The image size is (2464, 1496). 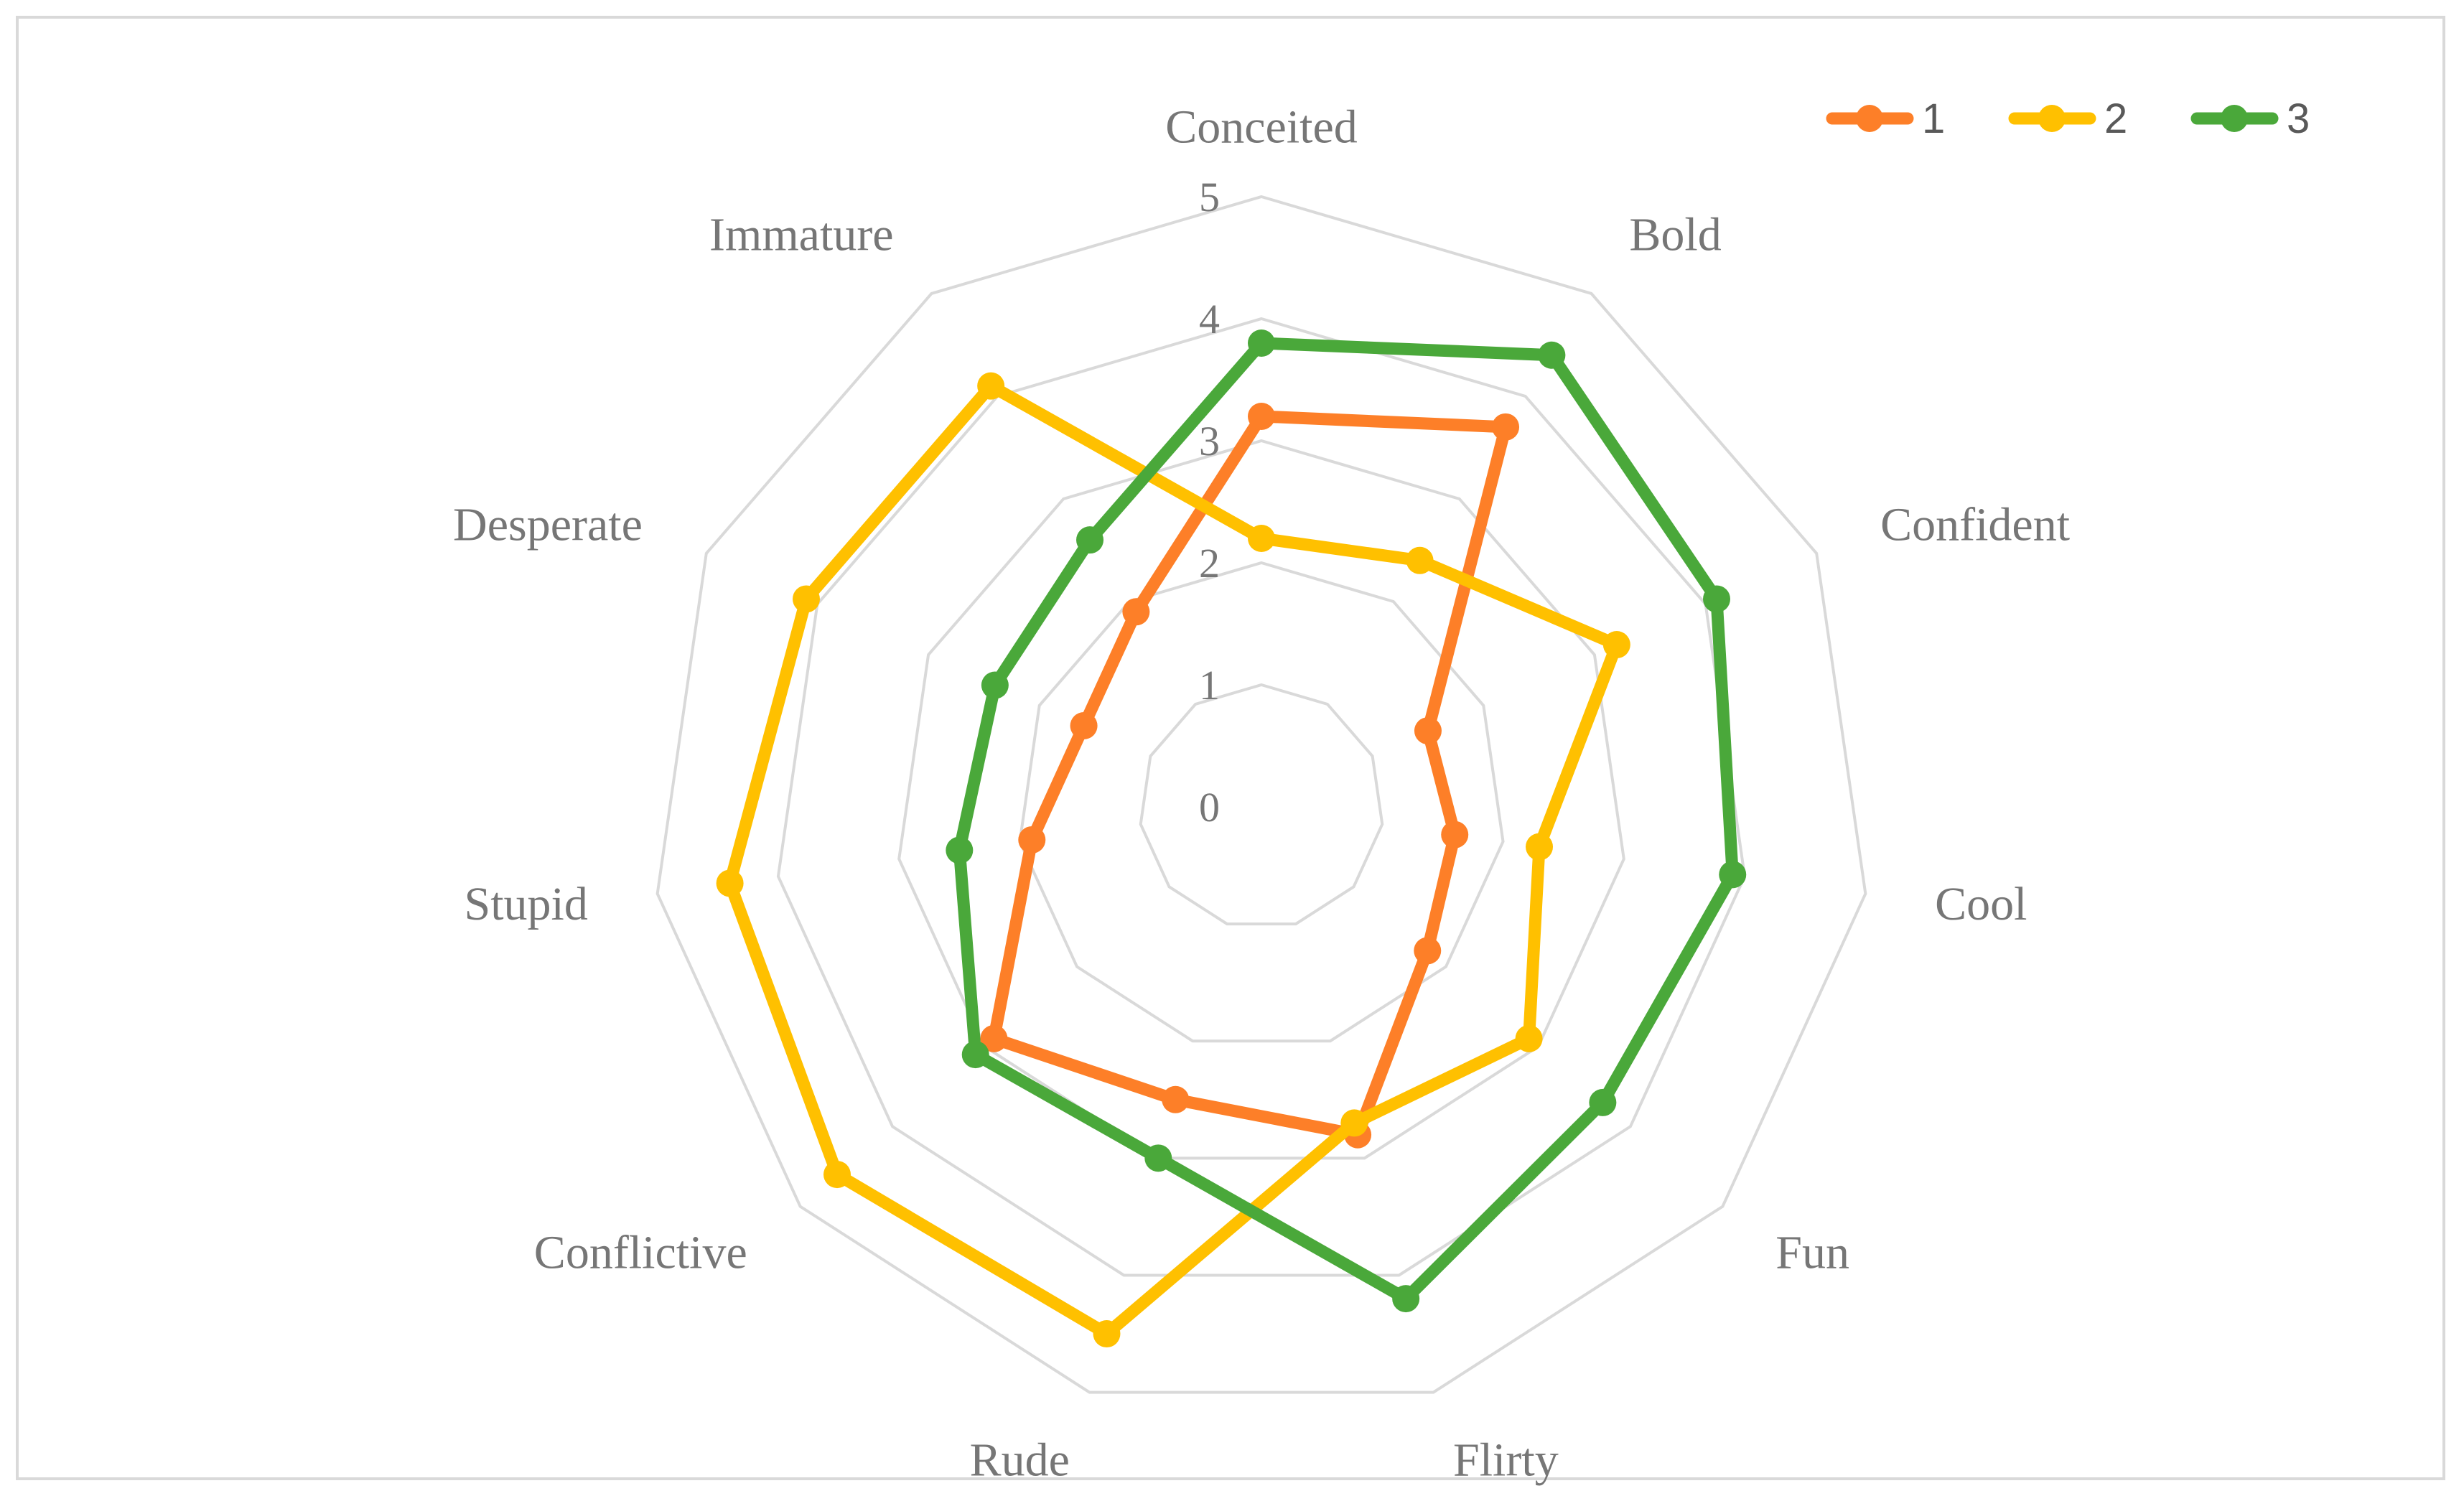 What do you see at coordinates (1981, 904) in the screenshot?
I see `category-label: Cool` at bounding box center [1981, 904].